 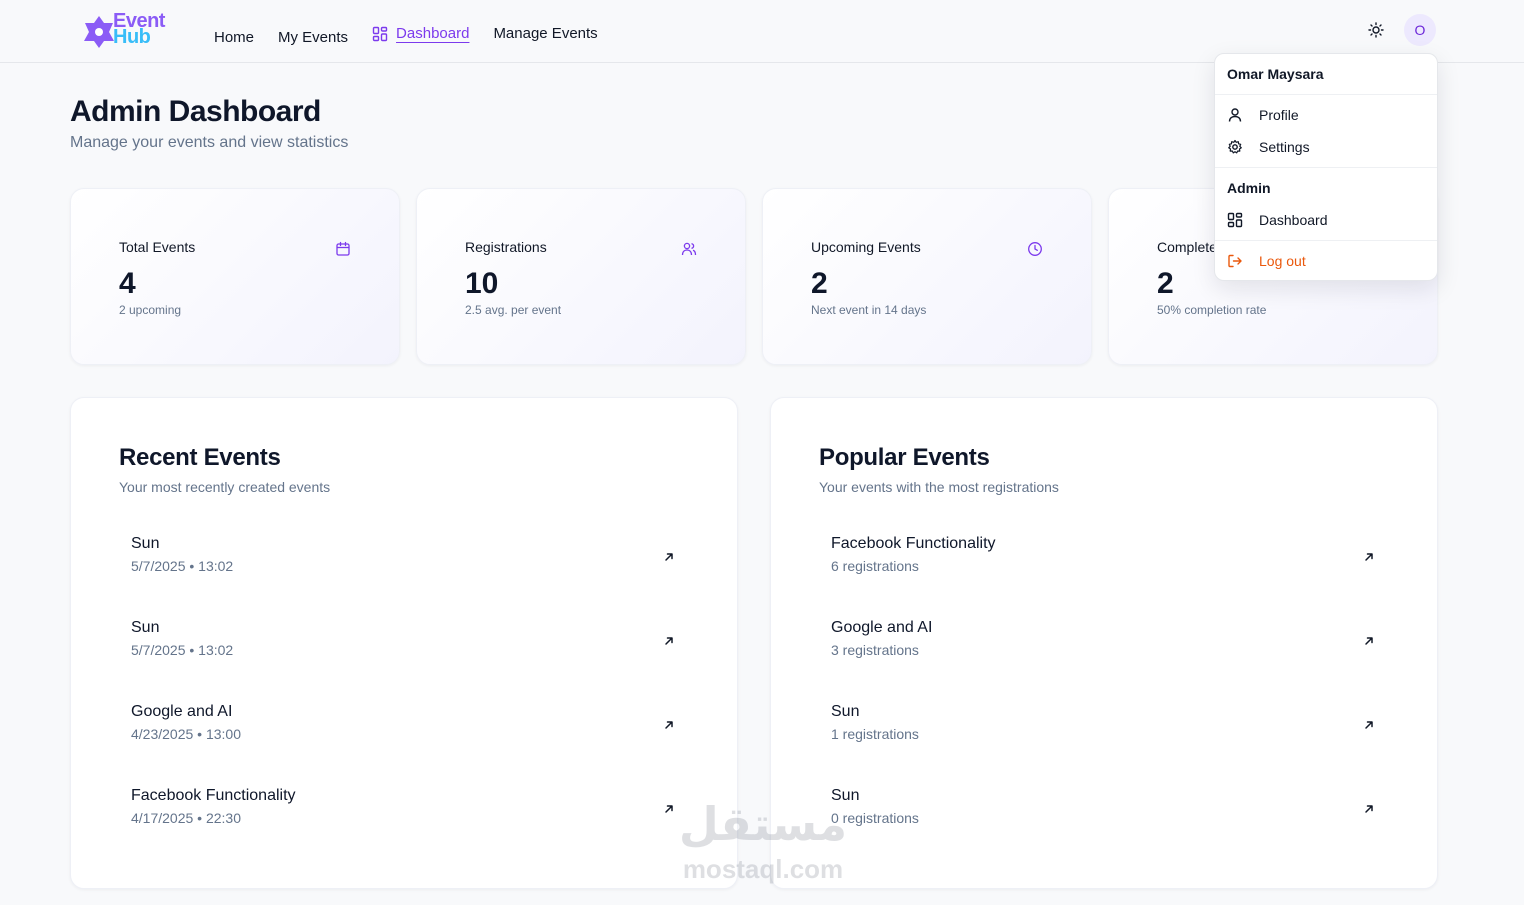 What do you see at coordinates (875, 566) in the screenshot?
I see `event-registrations: 6 registrations` at bounding box center [875, 566].